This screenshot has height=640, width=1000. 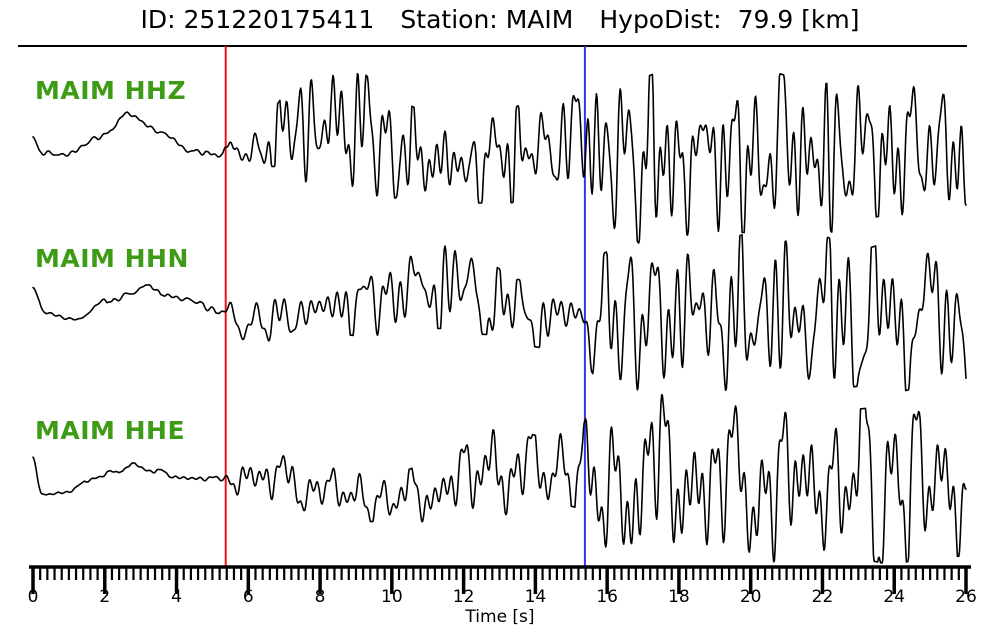 I want to click on x-tick-label: 2, so click(x=104, y=597).